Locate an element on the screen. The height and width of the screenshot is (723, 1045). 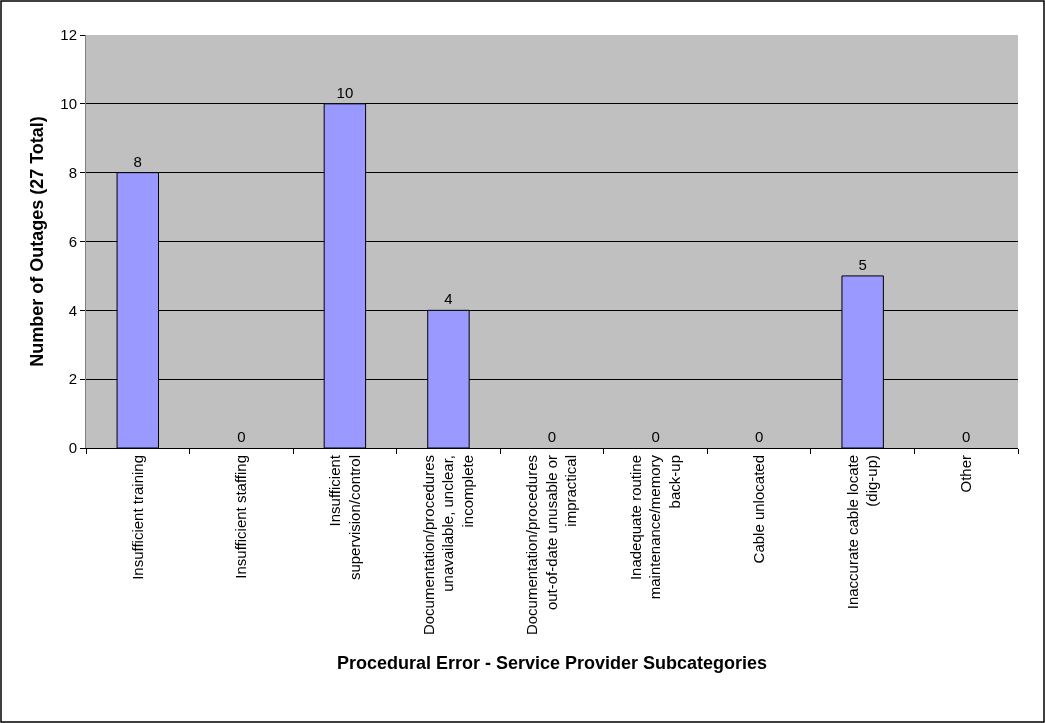
y-tick-label: 6 is located at coordinates (72, 241).